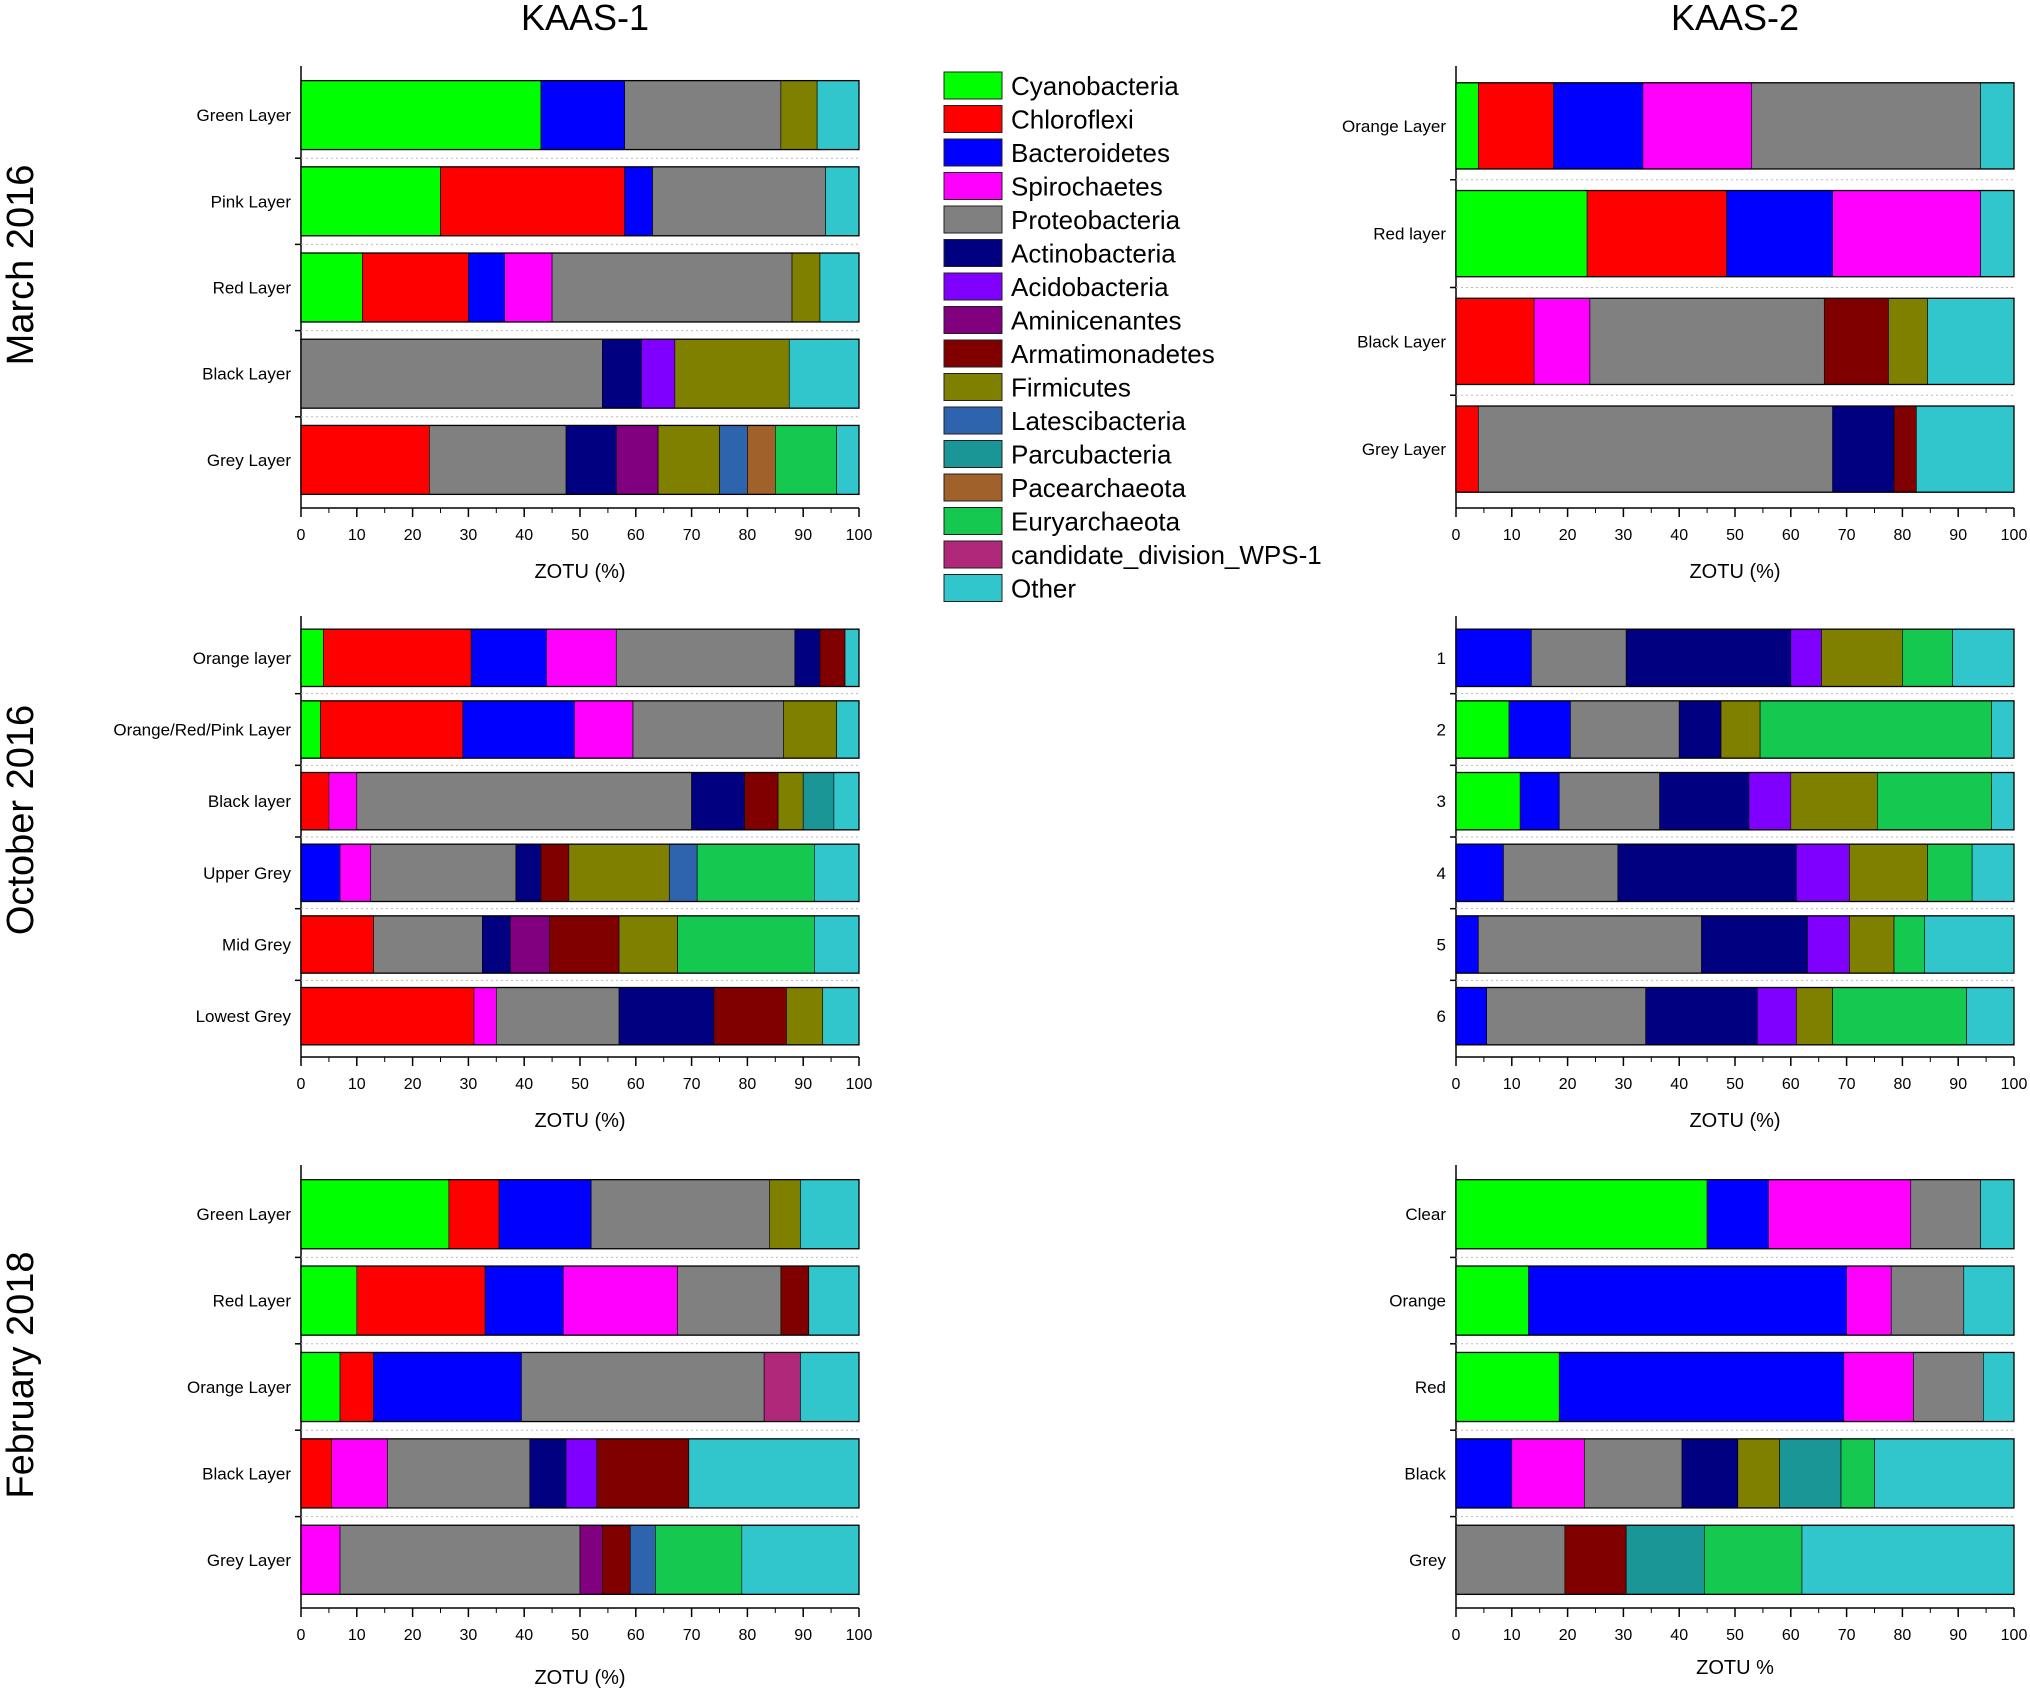 The image size is (2030, 1703). I want to click on legend-swatch-aminicenantes, so click(973, 320).